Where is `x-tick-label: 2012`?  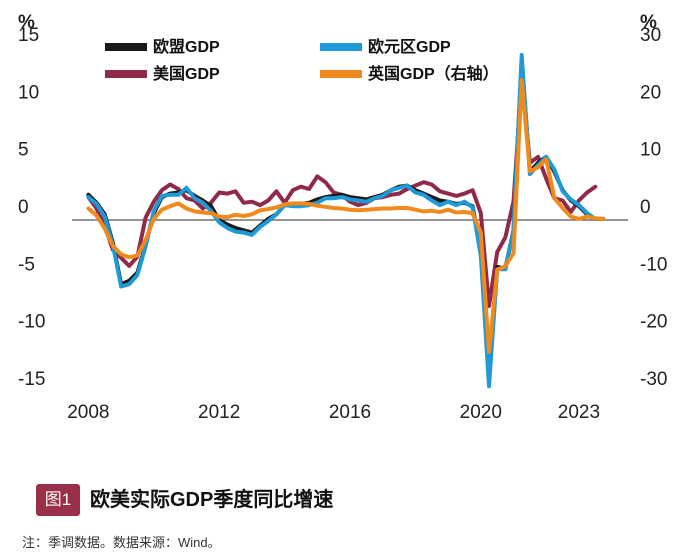
x-tick-label: 2012 is located at coordinates (219, 412).